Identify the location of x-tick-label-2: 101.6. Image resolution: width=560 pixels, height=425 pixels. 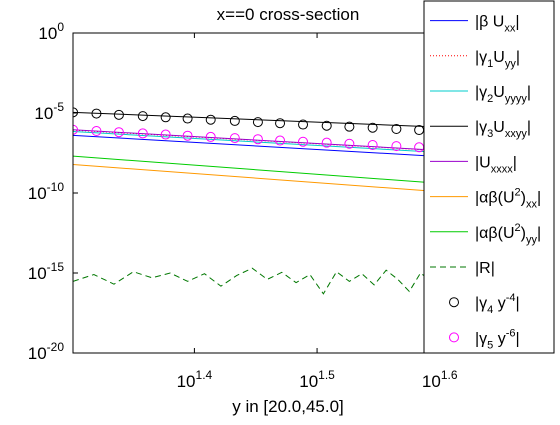
(440, 379).